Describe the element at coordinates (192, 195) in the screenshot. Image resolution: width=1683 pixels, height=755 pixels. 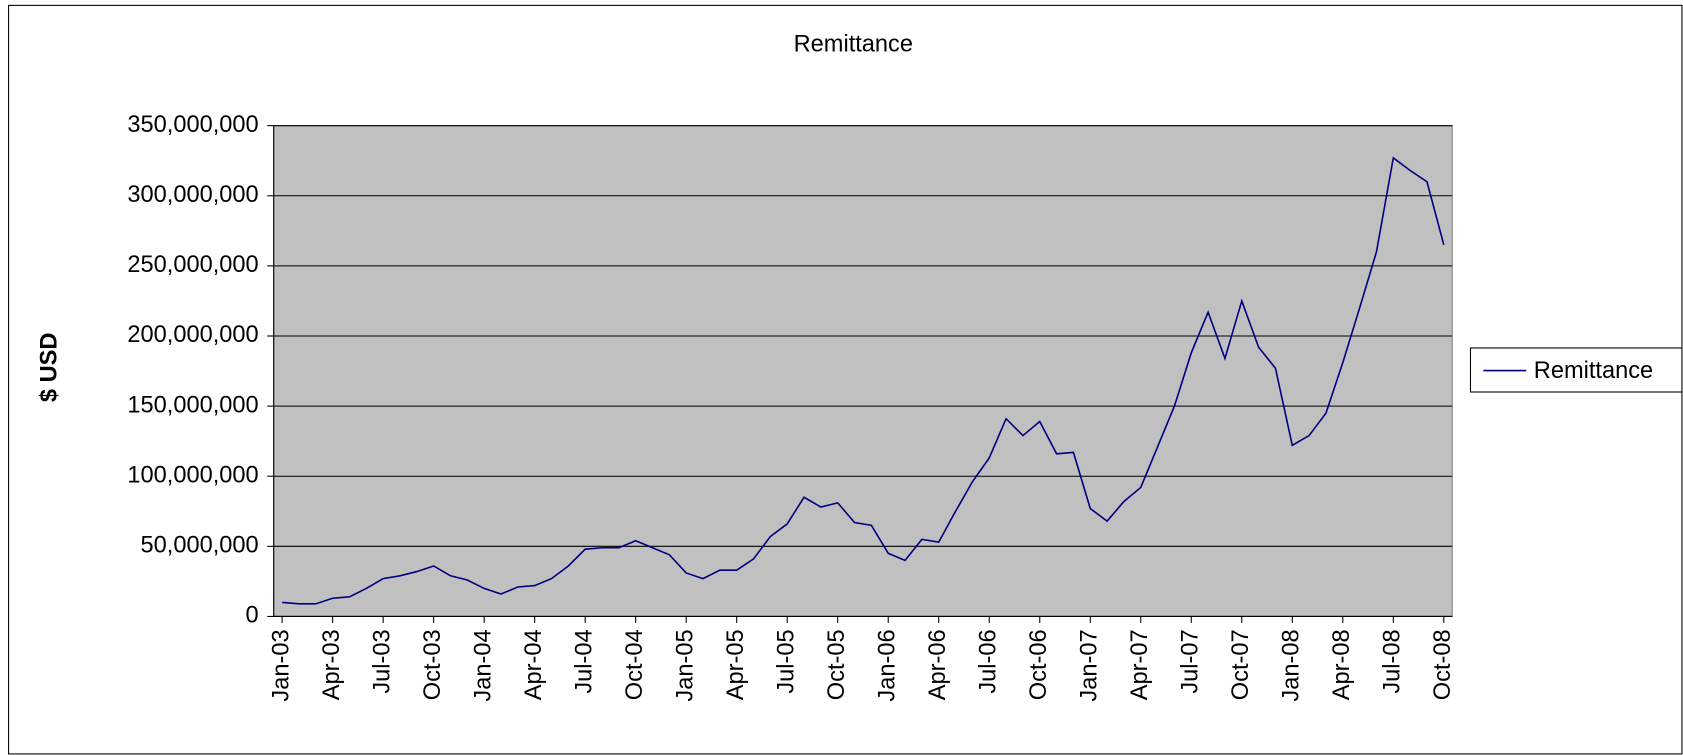
I see `y-tick-label: 300,000,000` at that location.